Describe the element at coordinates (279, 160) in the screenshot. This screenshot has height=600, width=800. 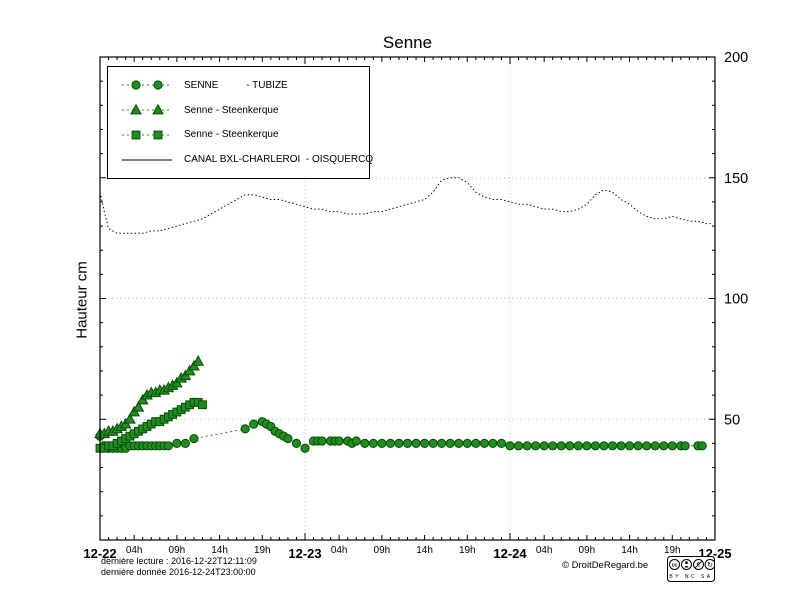
I see `legend-label: CANAL BXL-CHARLEROI - OISQUERCQ` at that location.